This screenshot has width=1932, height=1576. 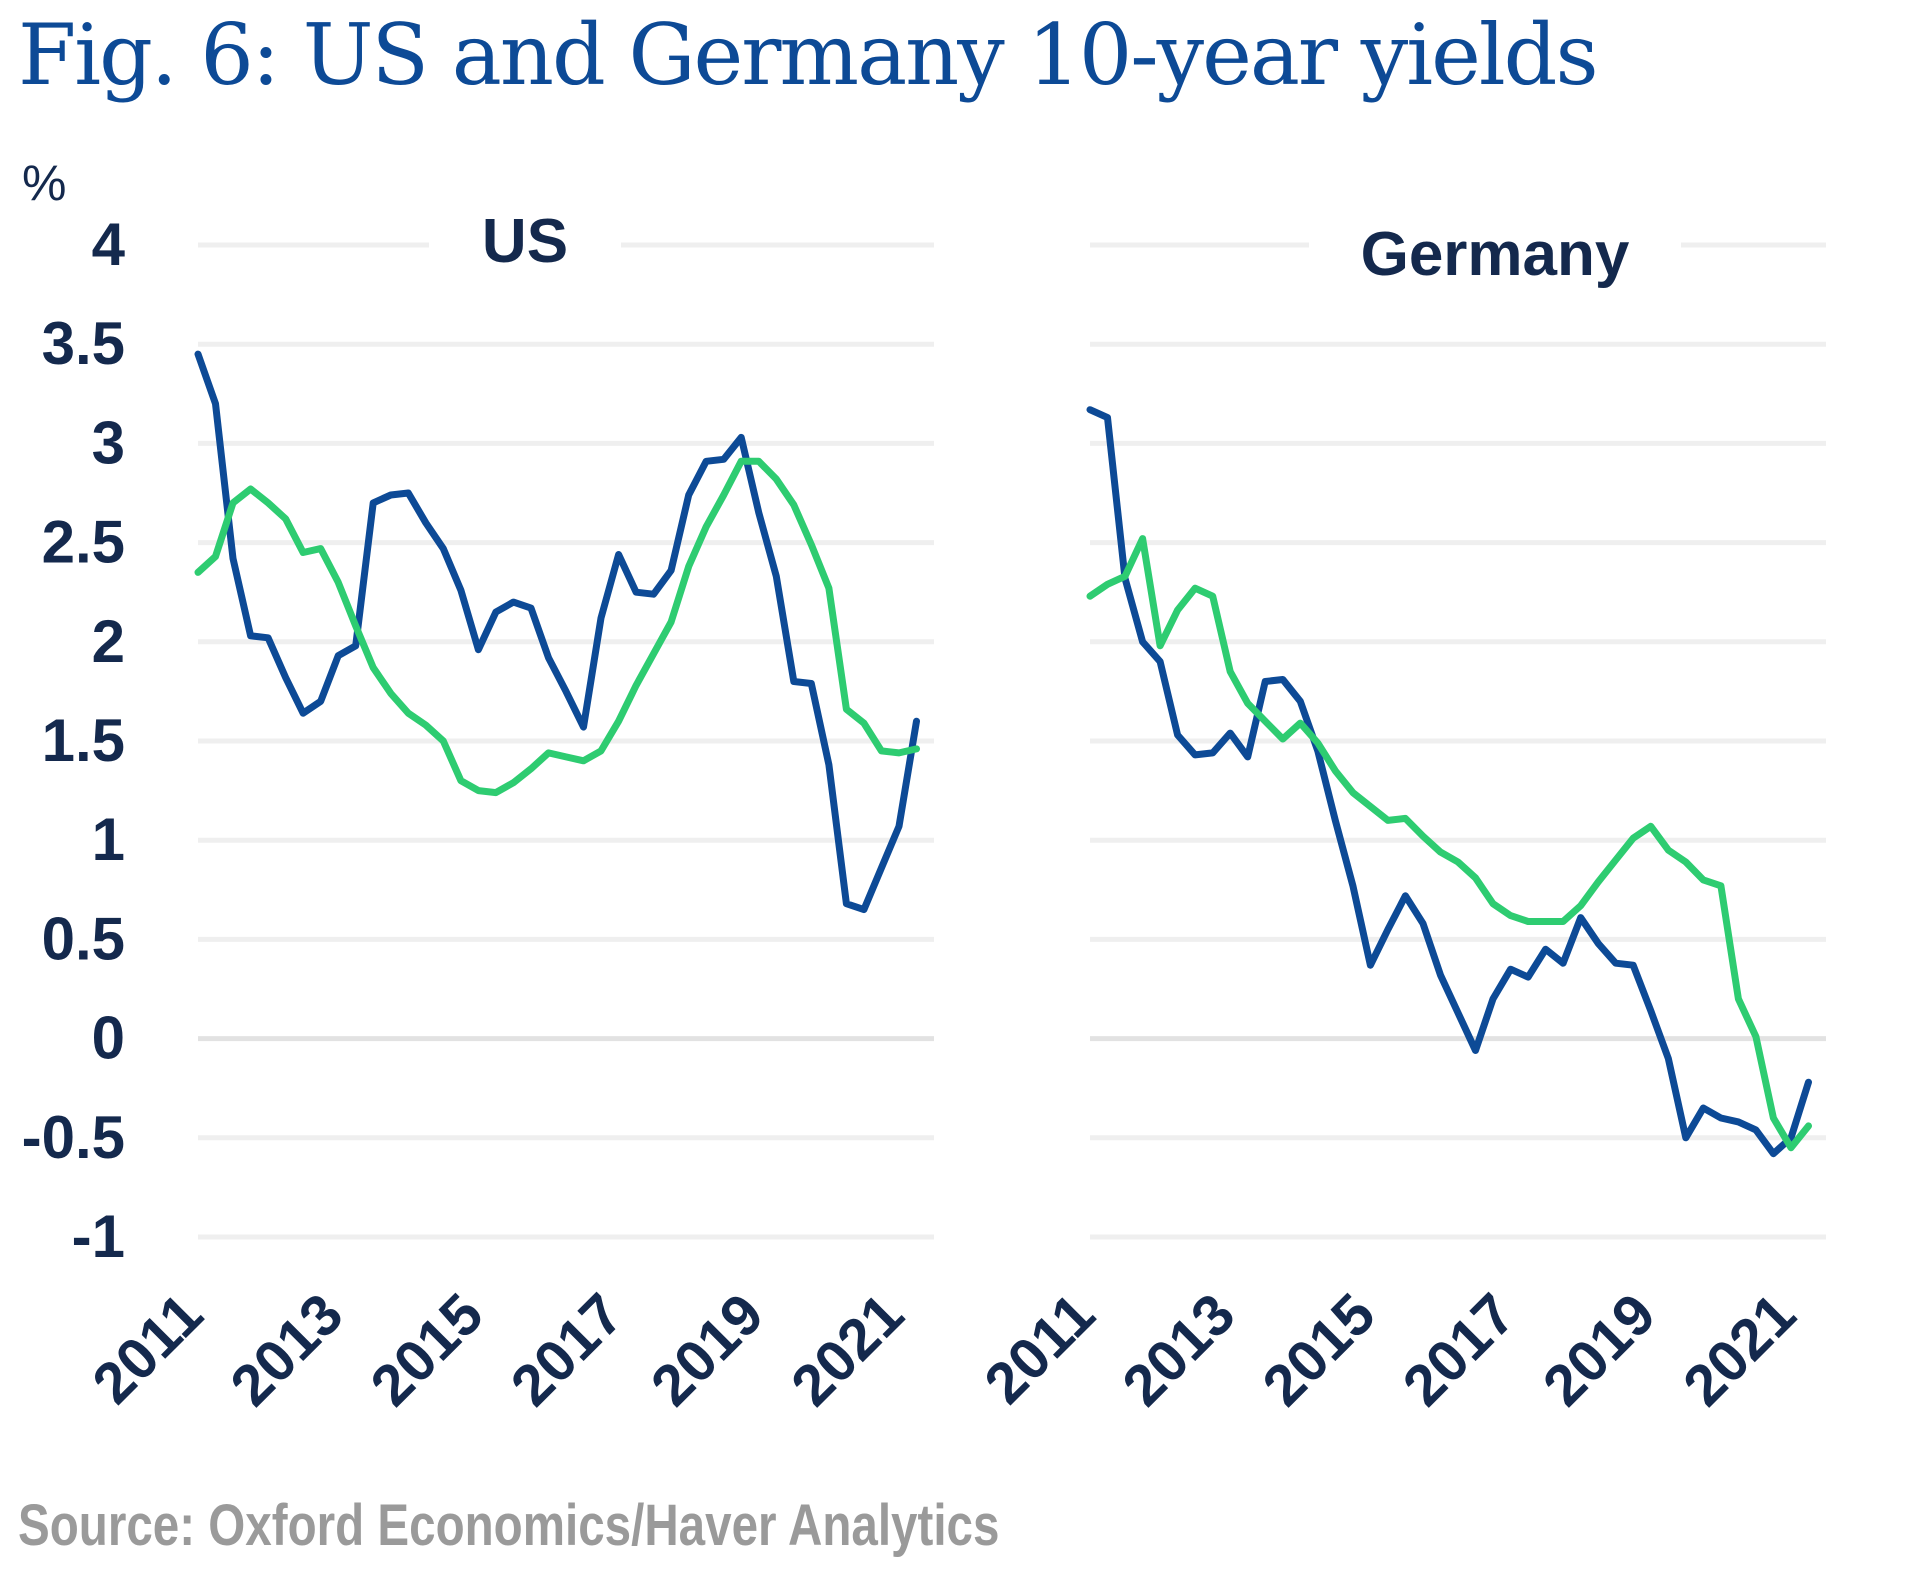 I want to click on y-tick-label: 3, so click(x=108, y=442).